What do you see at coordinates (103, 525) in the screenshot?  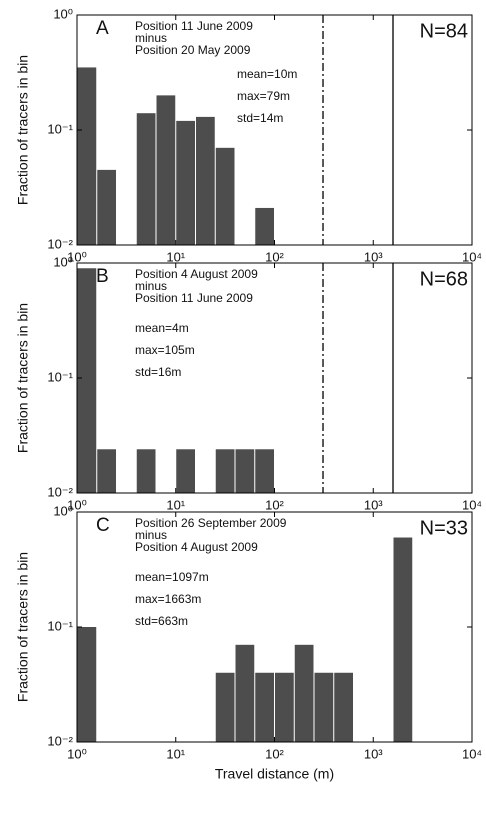 I see `panel-label: C` at bounding box center [103, 525].